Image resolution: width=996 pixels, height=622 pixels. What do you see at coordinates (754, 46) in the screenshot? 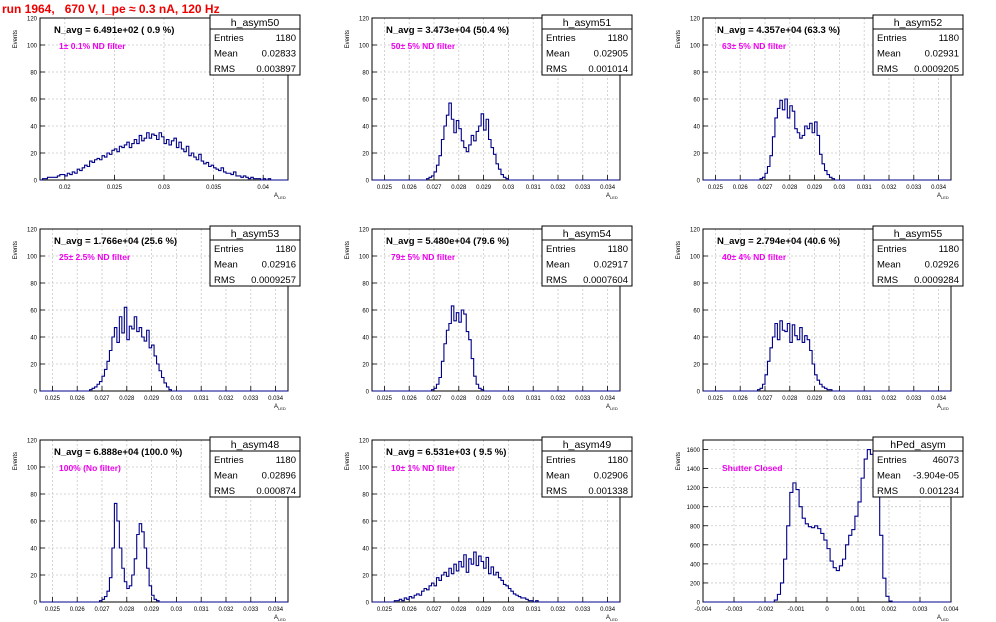
I see `filter-annotation: 63± 5% ND filter` at bounding box center [754, 46].